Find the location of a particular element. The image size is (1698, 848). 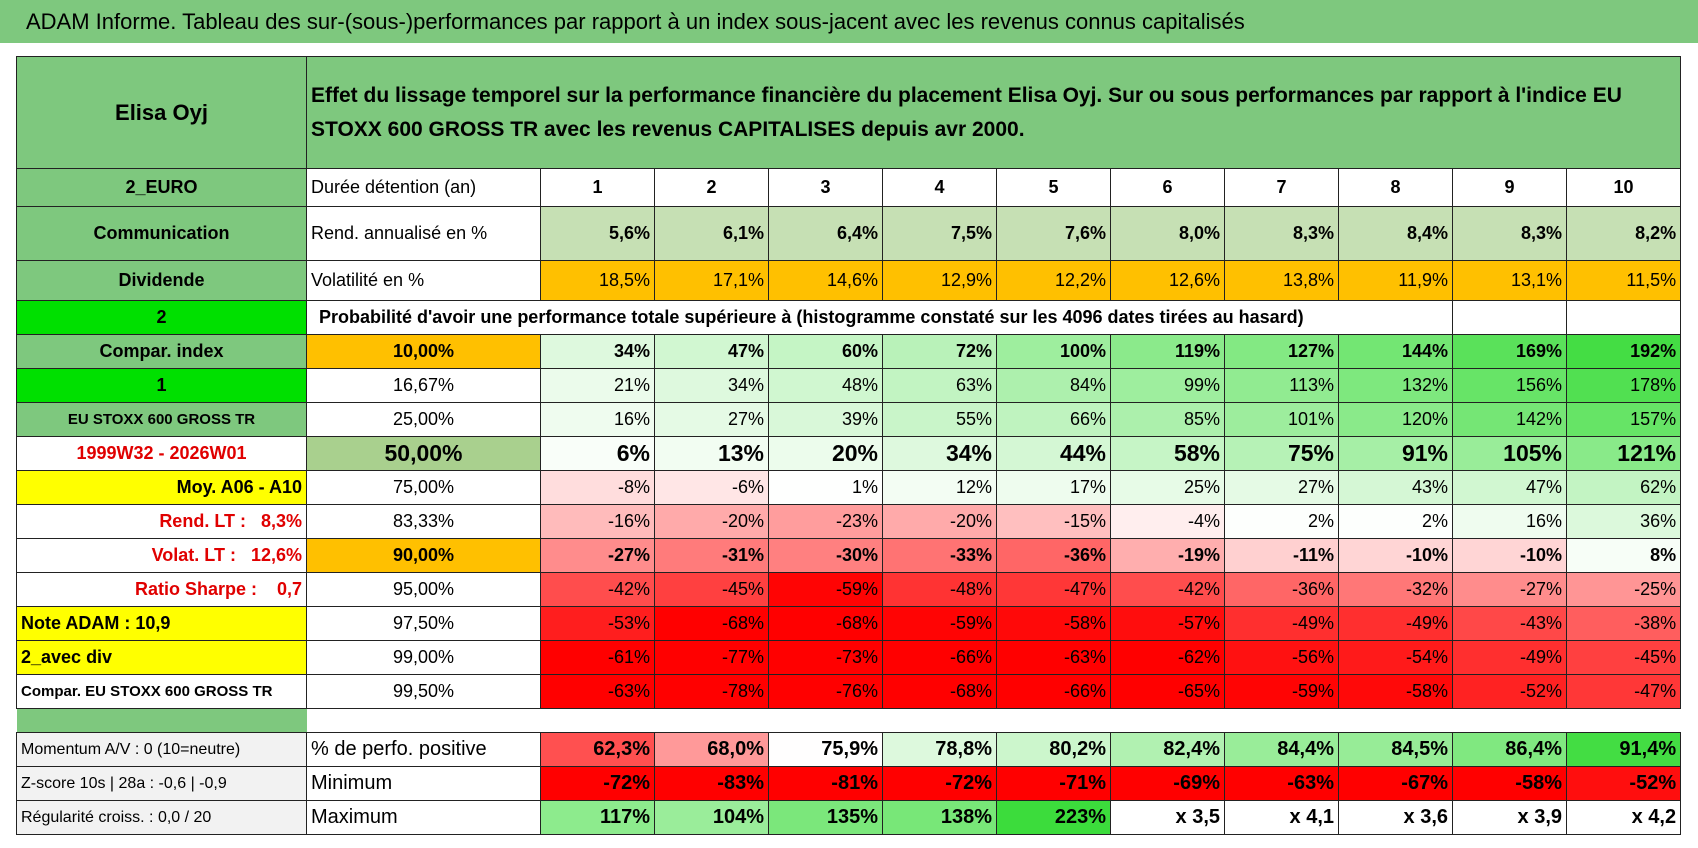

data-cell: 144% is located at coordinates (1395, 351).